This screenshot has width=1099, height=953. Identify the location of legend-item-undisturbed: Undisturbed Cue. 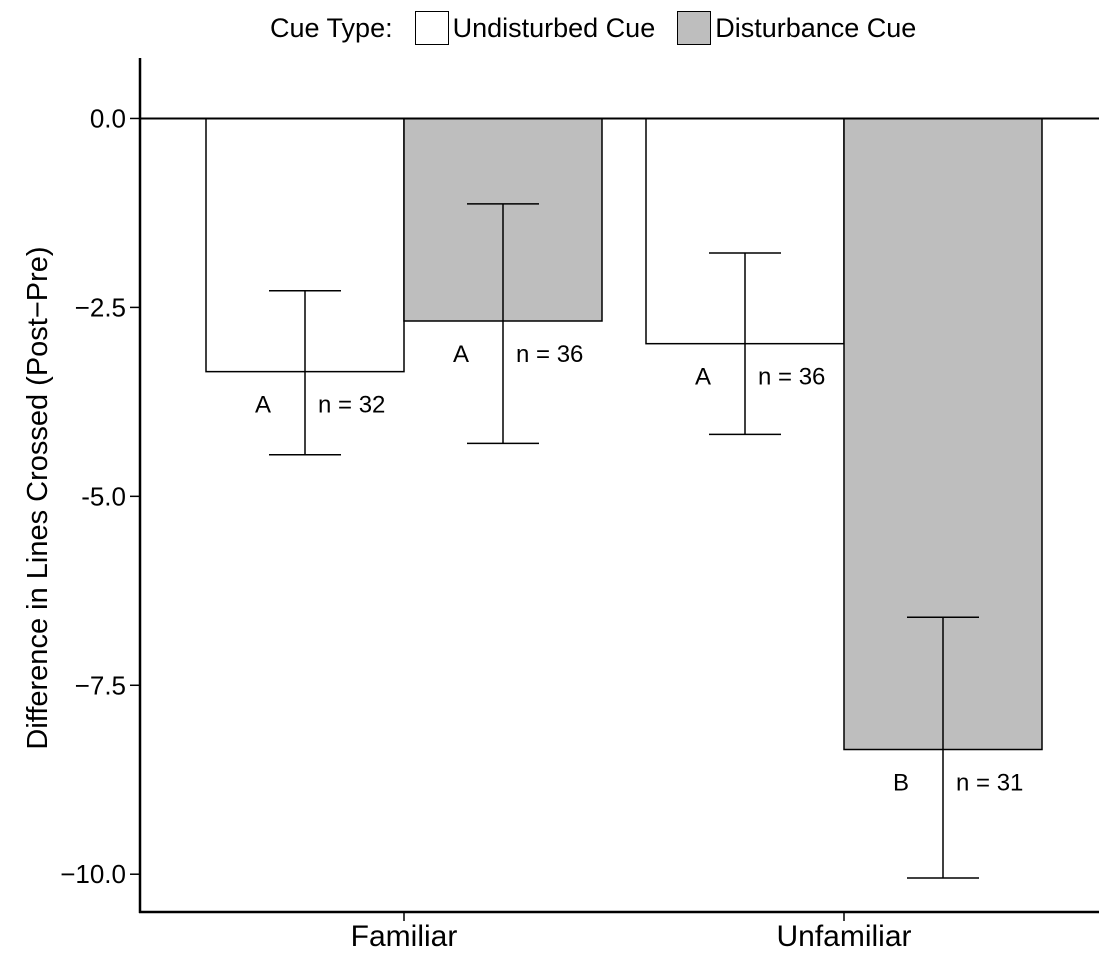
(535, 28).